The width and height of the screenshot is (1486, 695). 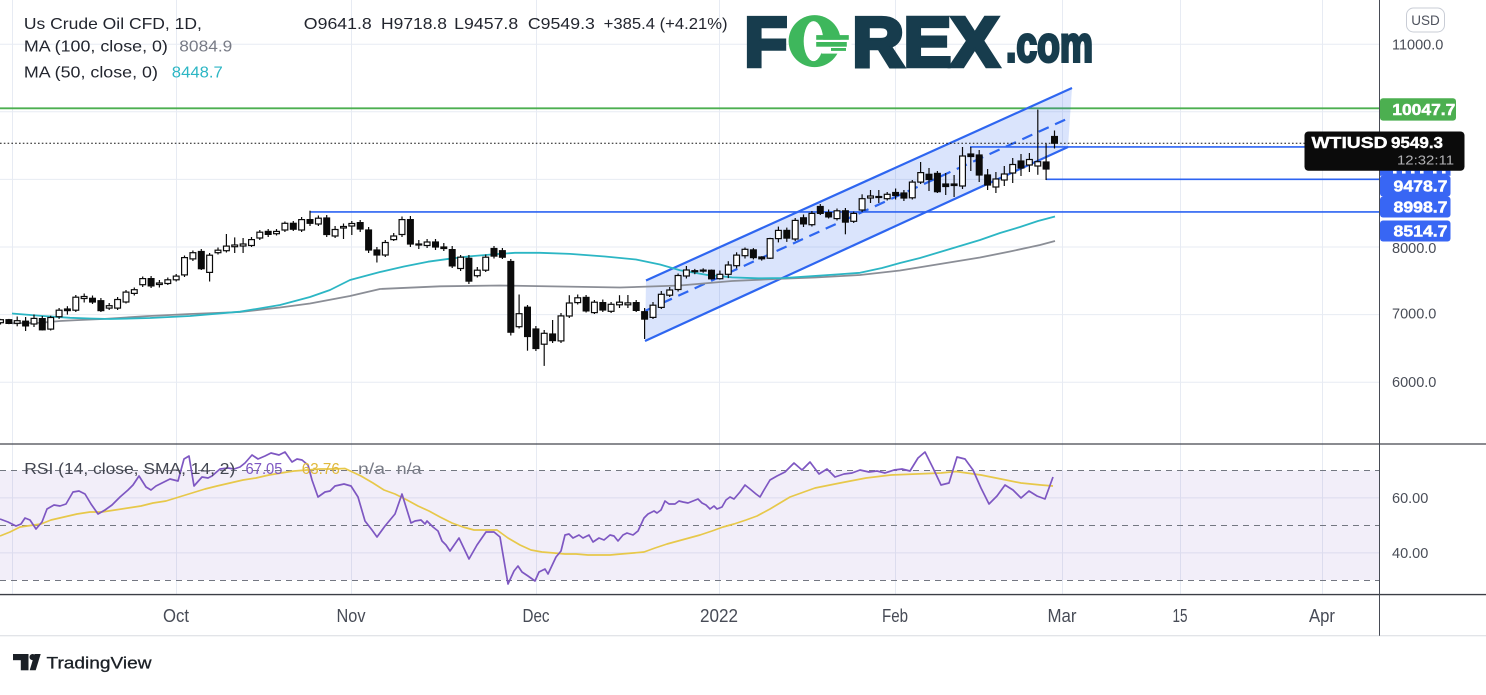 What do you see at coordinates (1425, 20) in the screenshot?
I see `svg-text: USD` at bounding box center [1425, 20].